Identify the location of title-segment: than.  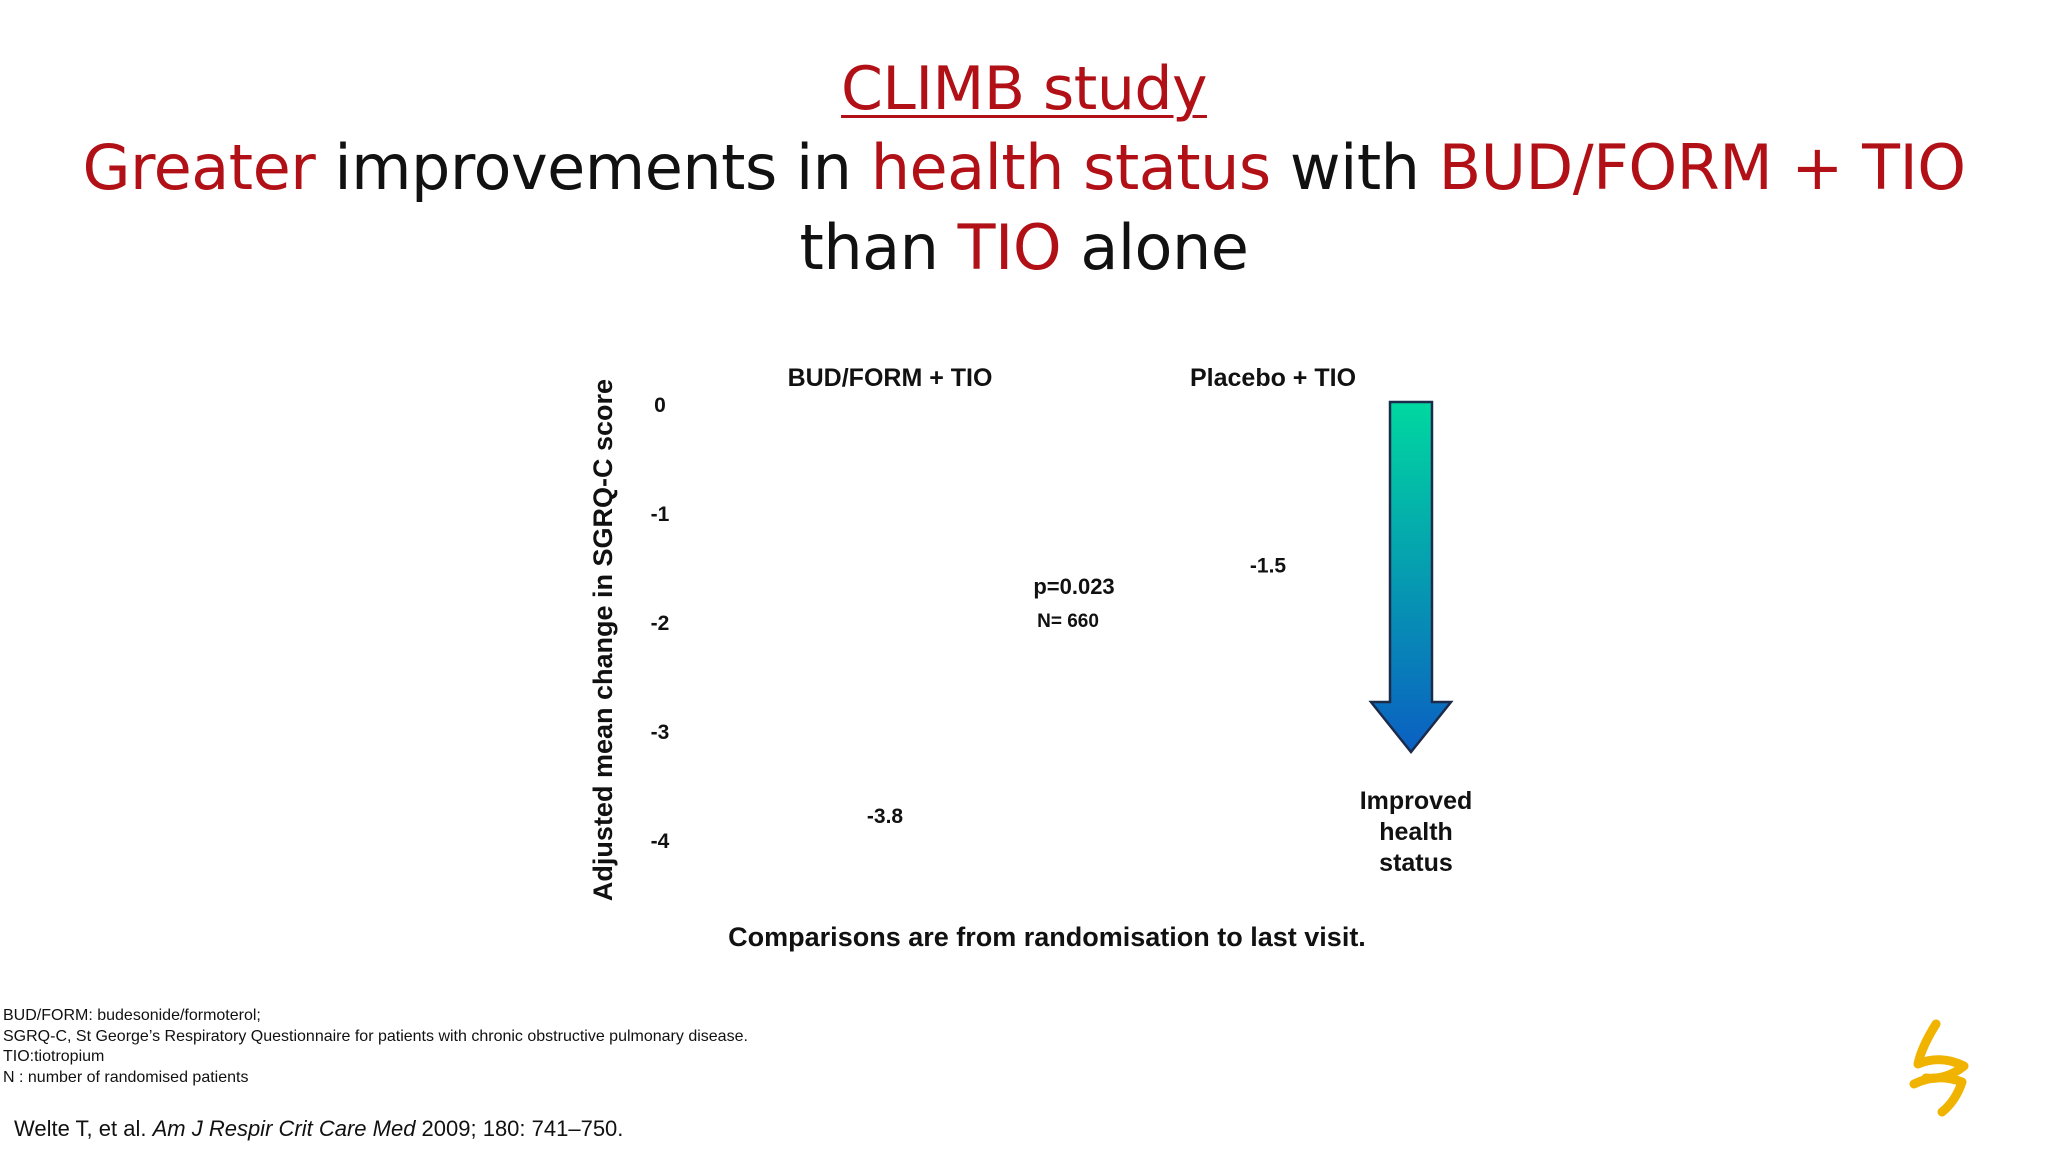
(878, 247).